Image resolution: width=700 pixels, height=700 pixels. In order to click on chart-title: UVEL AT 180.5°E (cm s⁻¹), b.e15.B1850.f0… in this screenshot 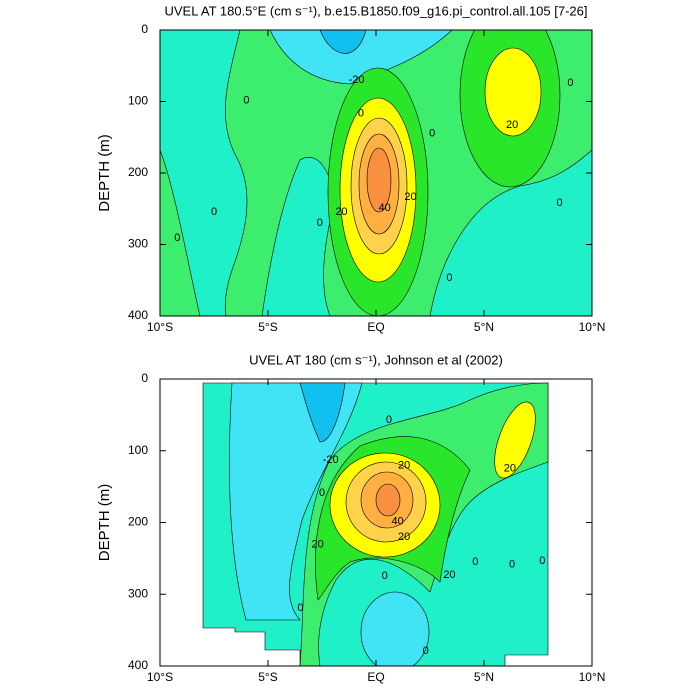, I will do `click(375, 10)`.